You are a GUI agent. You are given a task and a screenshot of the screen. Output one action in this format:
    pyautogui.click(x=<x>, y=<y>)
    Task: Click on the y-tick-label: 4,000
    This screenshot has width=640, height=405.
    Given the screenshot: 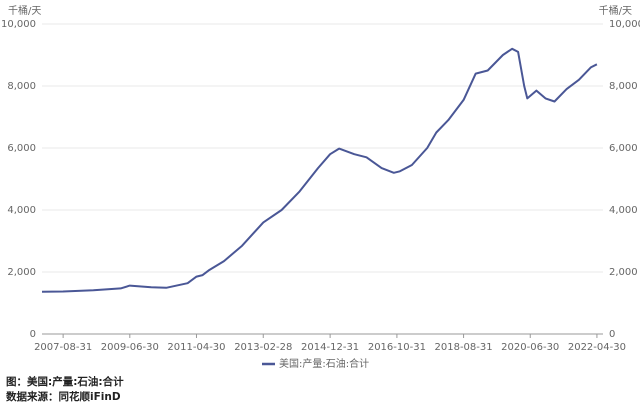 What is the action you would take?
    pyautogui.click(x=21, y=210)
    